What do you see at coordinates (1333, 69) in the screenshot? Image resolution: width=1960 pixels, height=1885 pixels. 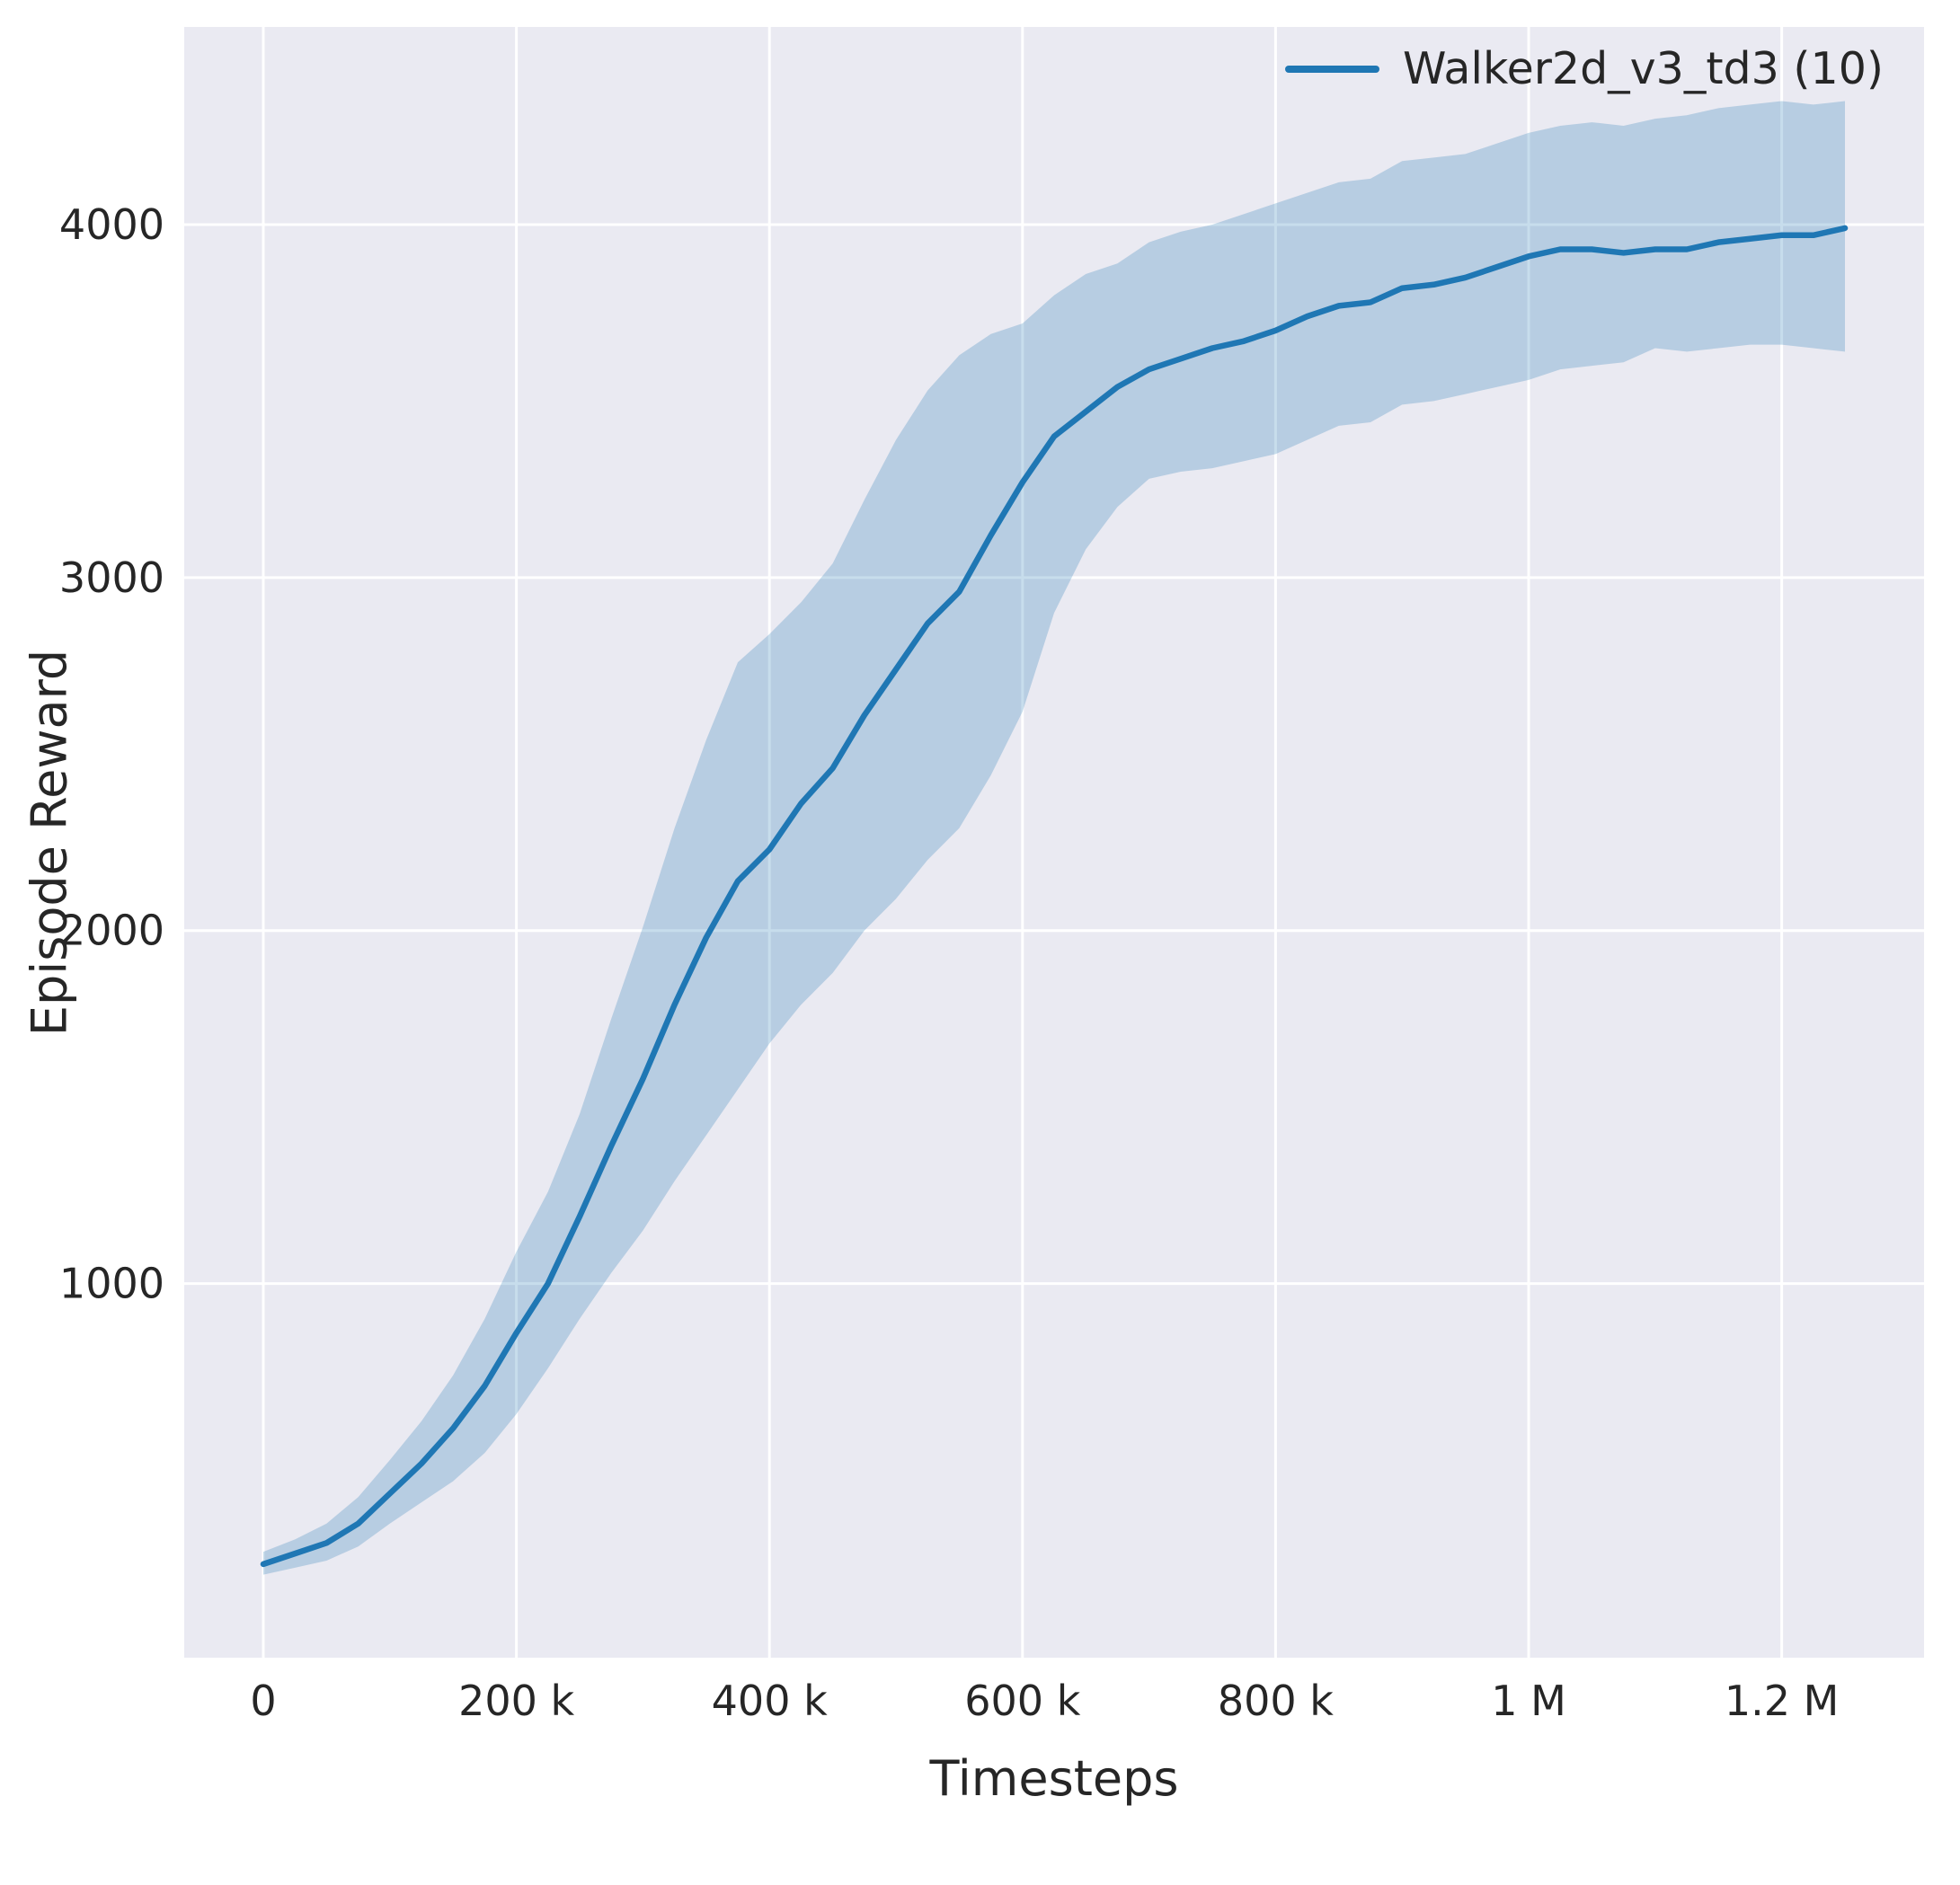 I see `legend-line-swatch` at bounding box center [1333, 69].